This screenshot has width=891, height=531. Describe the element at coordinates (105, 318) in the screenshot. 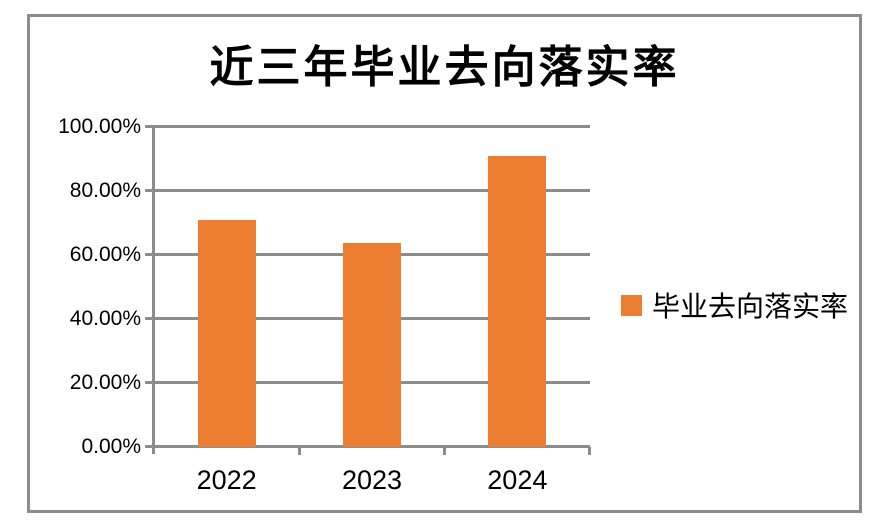

I see `y-tick-label: 40.00%` at that location.